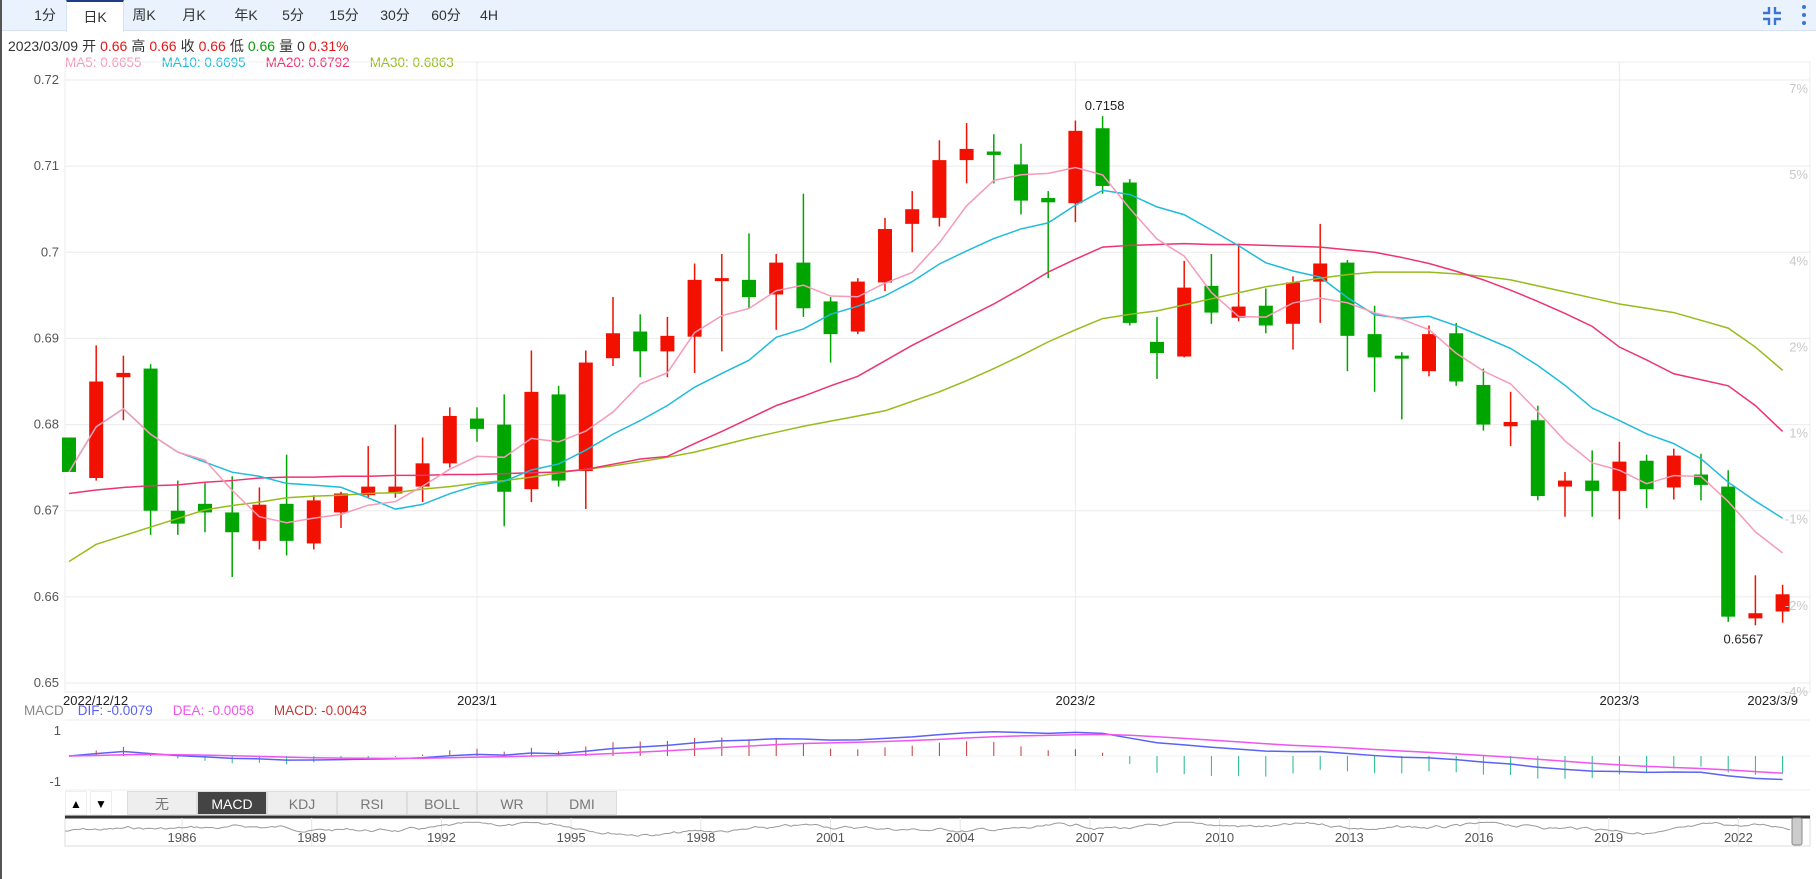 The height and width of the screenshot is (879, 1816). Describe the element at coordinates (395, 15) in the screenshot. I see `tab-7: 30分` at that location.